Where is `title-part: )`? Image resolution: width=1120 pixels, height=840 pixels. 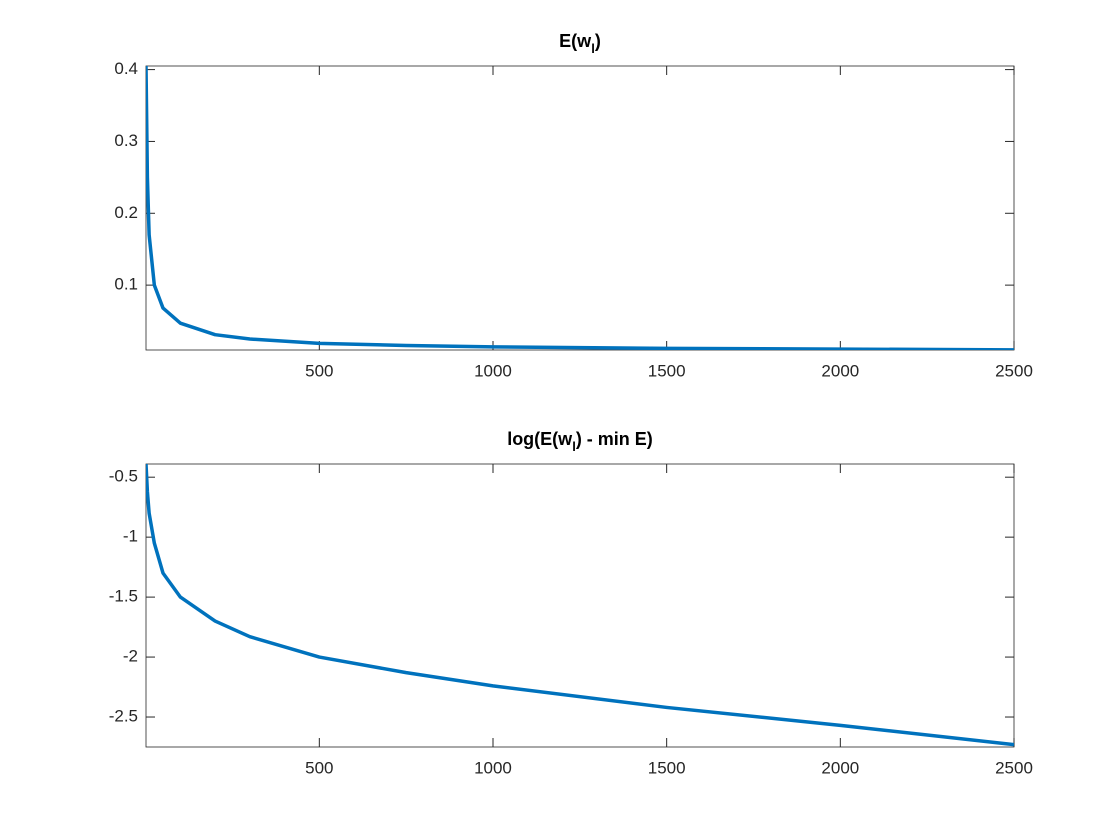
title-part: ) is located at coordinates (598, 41).